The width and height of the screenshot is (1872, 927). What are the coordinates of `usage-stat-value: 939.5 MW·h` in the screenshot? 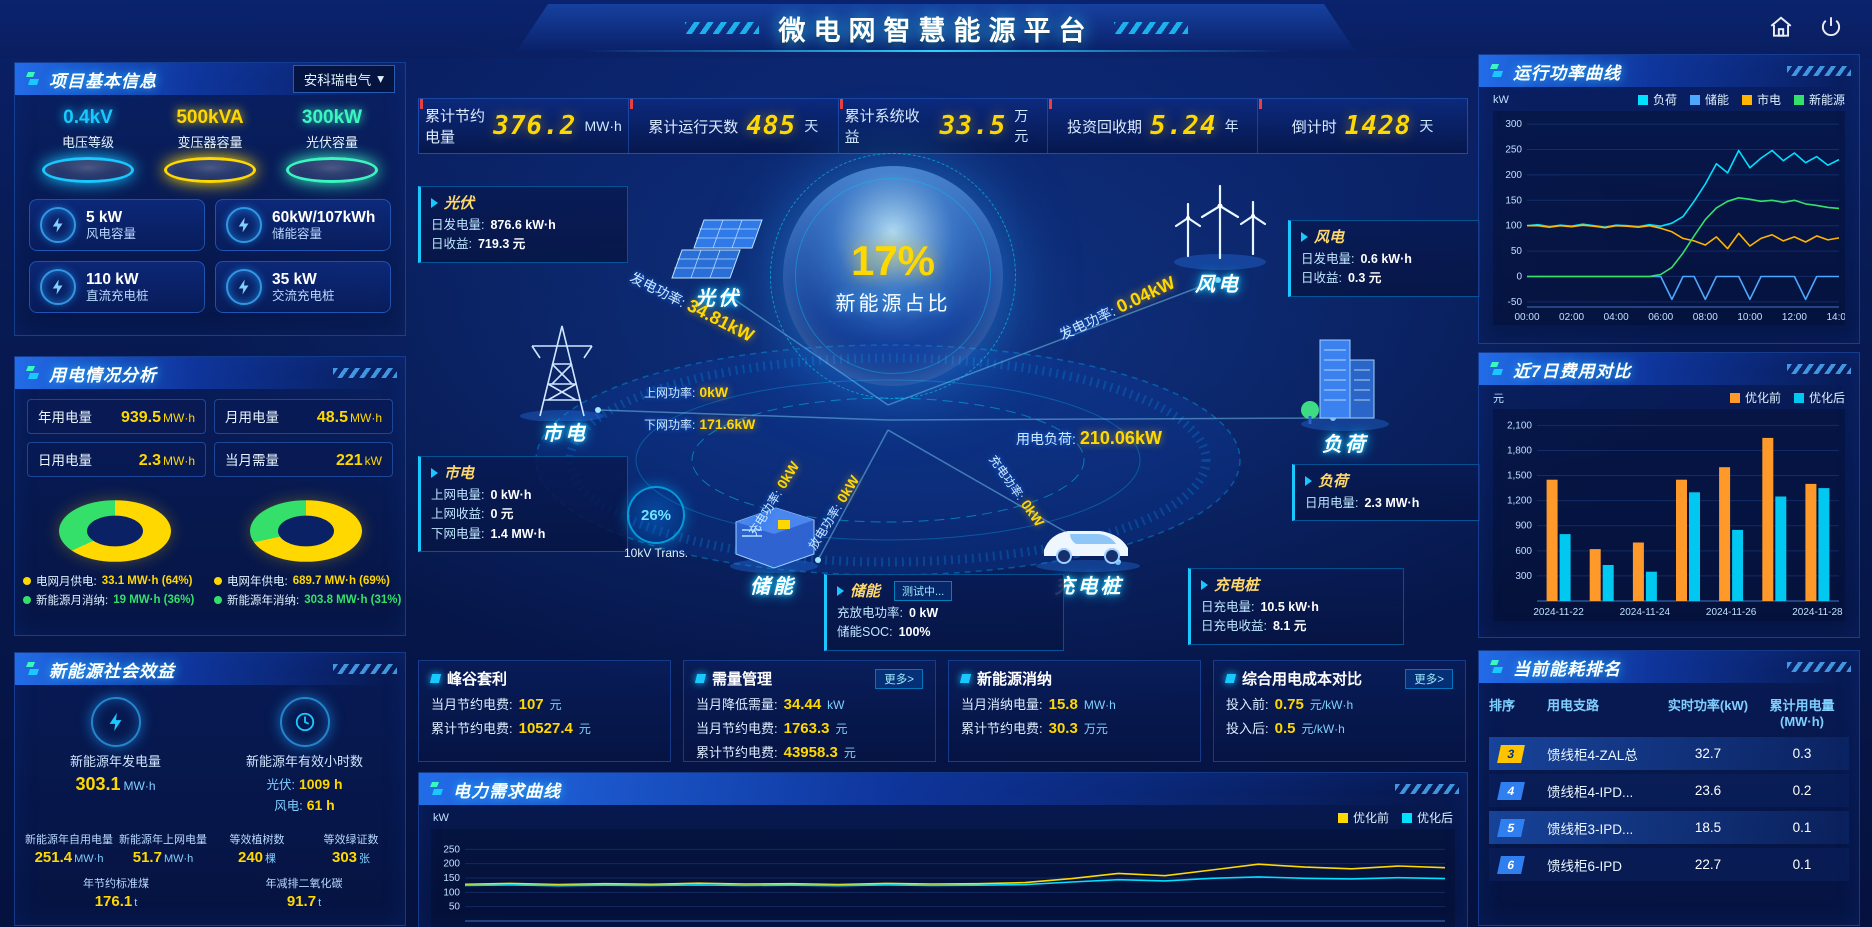 It's located at (157, 417).